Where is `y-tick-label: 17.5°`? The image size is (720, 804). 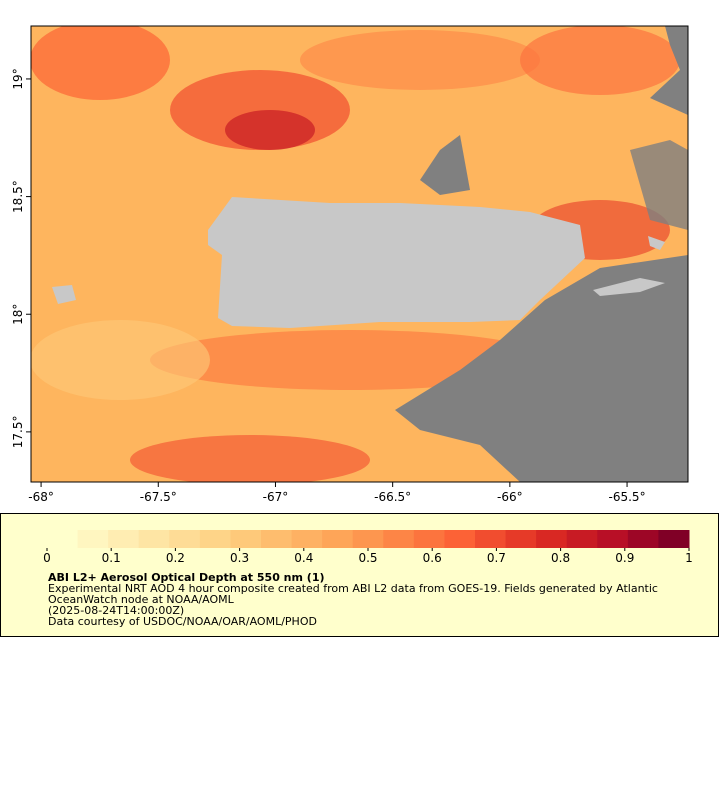 y-tick-label: 17.5° is located at coordinates (18, 432).